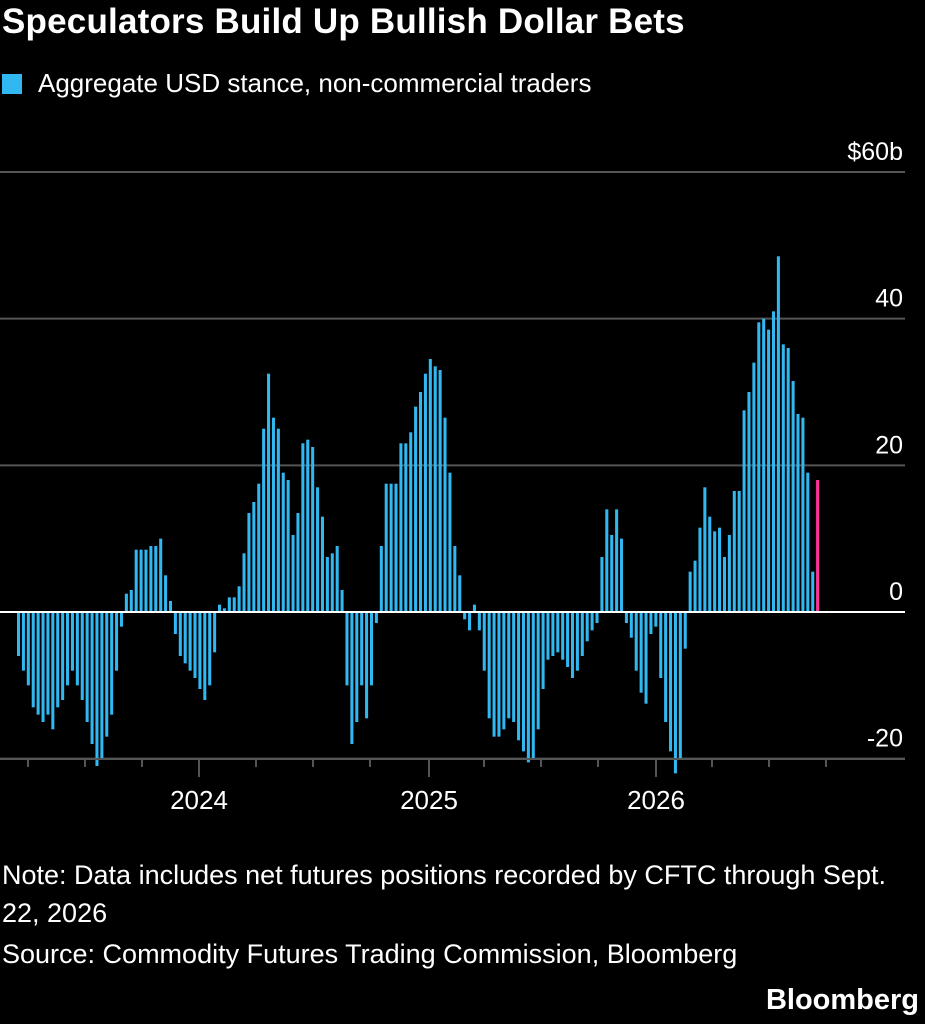 This screenshot has height=1024, width=925. I want to click on y-axis-labels: $60b 40 20 0 -20, so click(875, 445).